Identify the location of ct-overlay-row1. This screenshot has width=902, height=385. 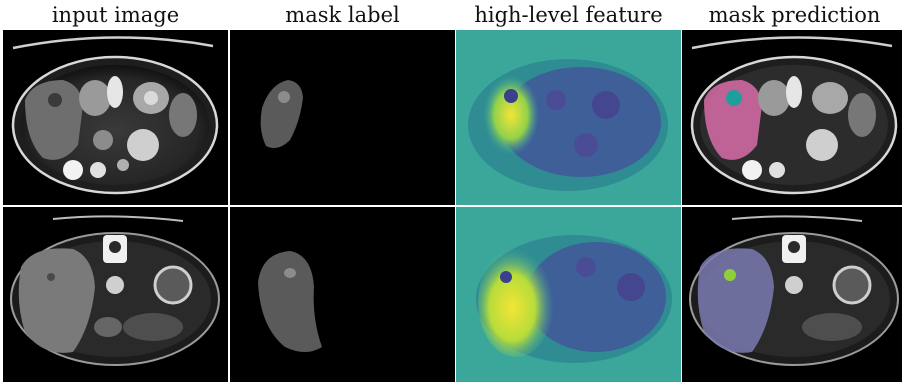
(792, 117).